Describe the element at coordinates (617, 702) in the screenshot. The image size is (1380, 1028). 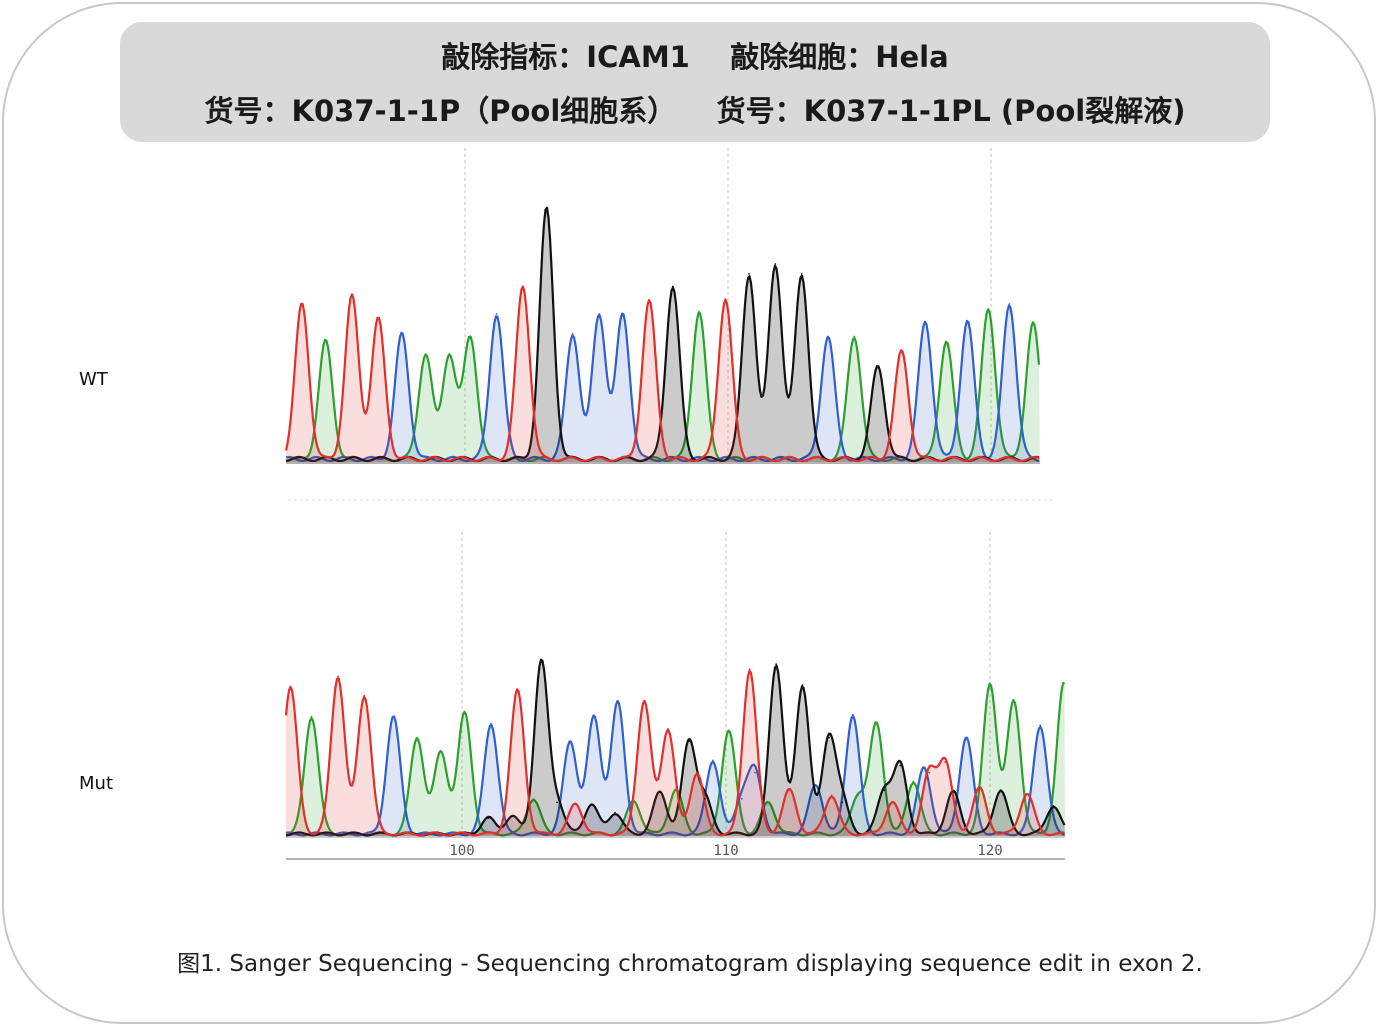
I see `peak-C-105.9` at that location.